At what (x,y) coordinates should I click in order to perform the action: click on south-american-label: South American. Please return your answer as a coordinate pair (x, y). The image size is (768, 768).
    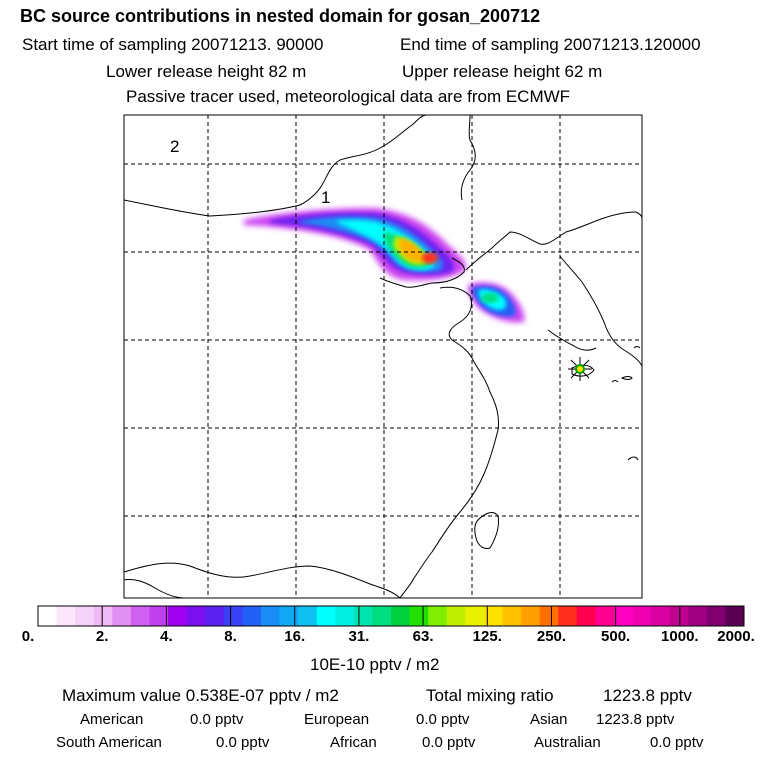
    Looking at the image, I should click on (109, 742).